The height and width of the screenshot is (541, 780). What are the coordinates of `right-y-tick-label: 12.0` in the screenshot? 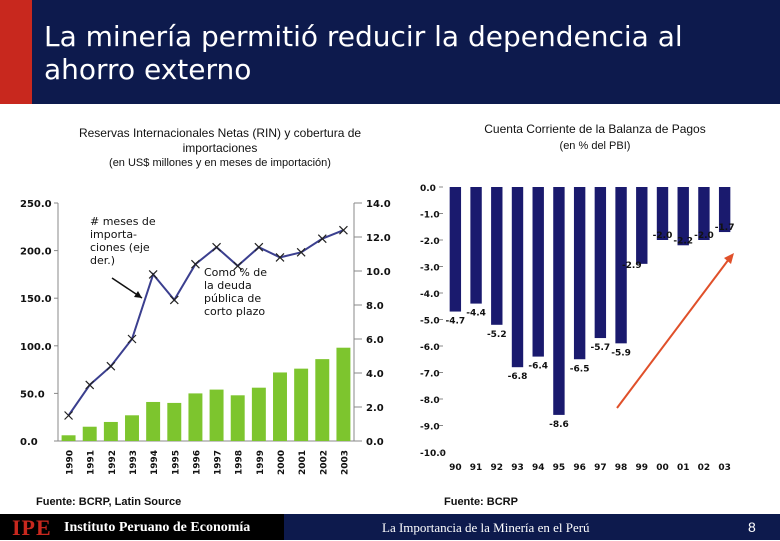 It's located at (378, 238).